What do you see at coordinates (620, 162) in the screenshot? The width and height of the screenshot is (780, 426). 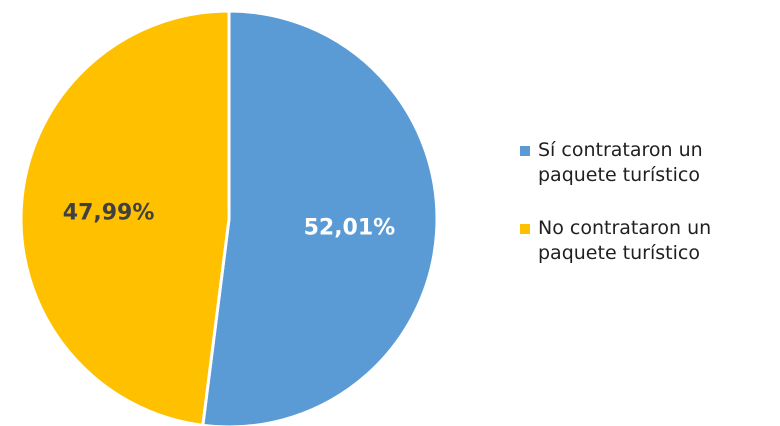 I see `legend-label-si: Sí contrataron un paquete turístico` at bounding box center [620, 162].